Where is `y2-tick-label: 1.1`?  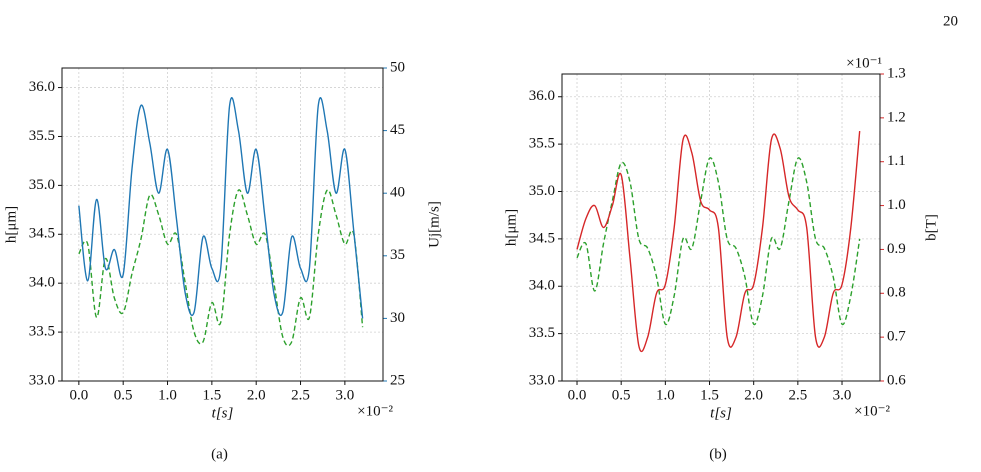
y2-tick-label: 1.1 is located at coordinates (896, 161).